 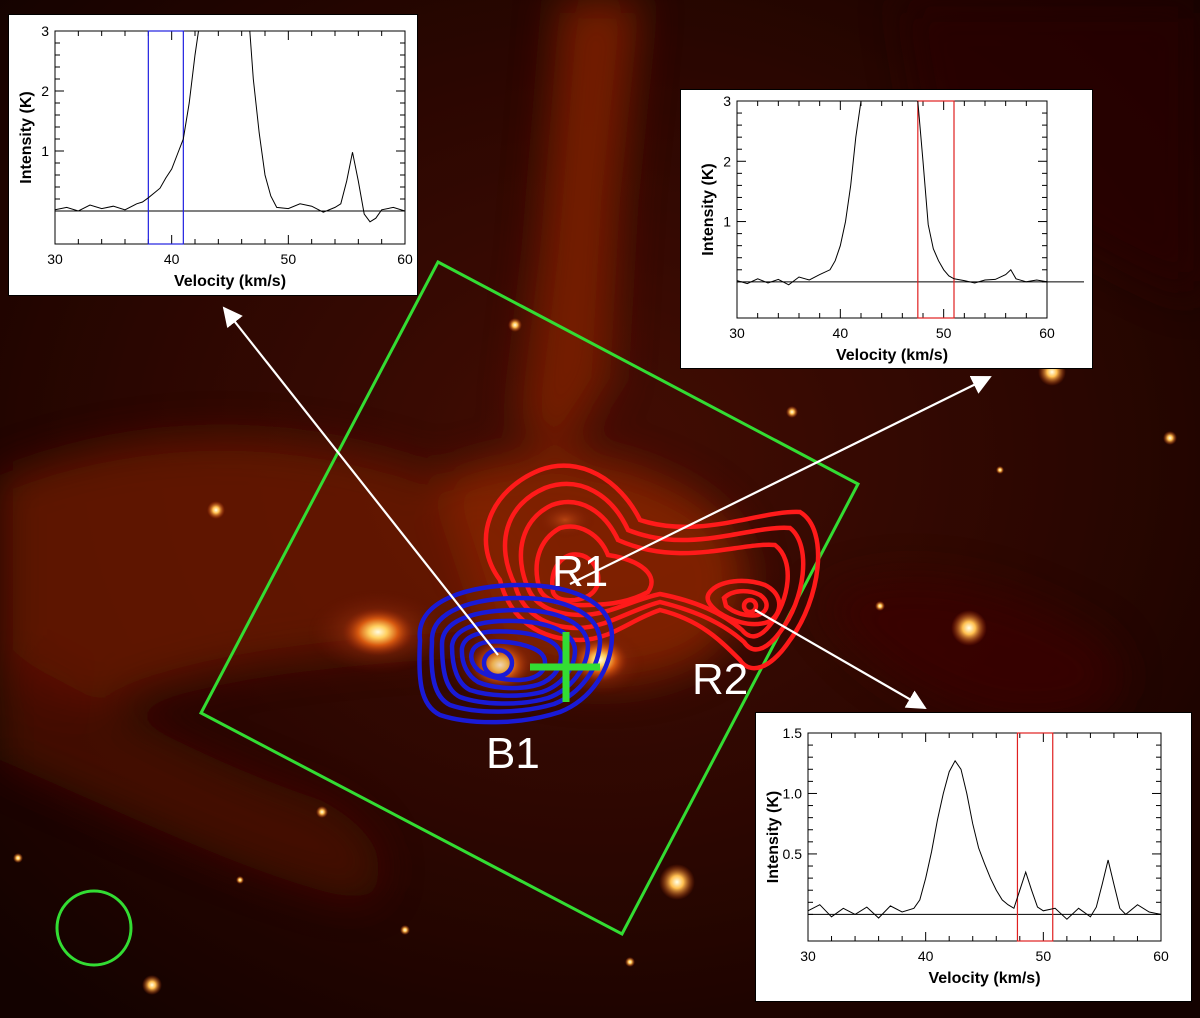 I want to click on spectrum-panel-r1: 30 40 50 60 1 2 3 Velocity (km/s) Intensity (K), so click(x=886, y=229).